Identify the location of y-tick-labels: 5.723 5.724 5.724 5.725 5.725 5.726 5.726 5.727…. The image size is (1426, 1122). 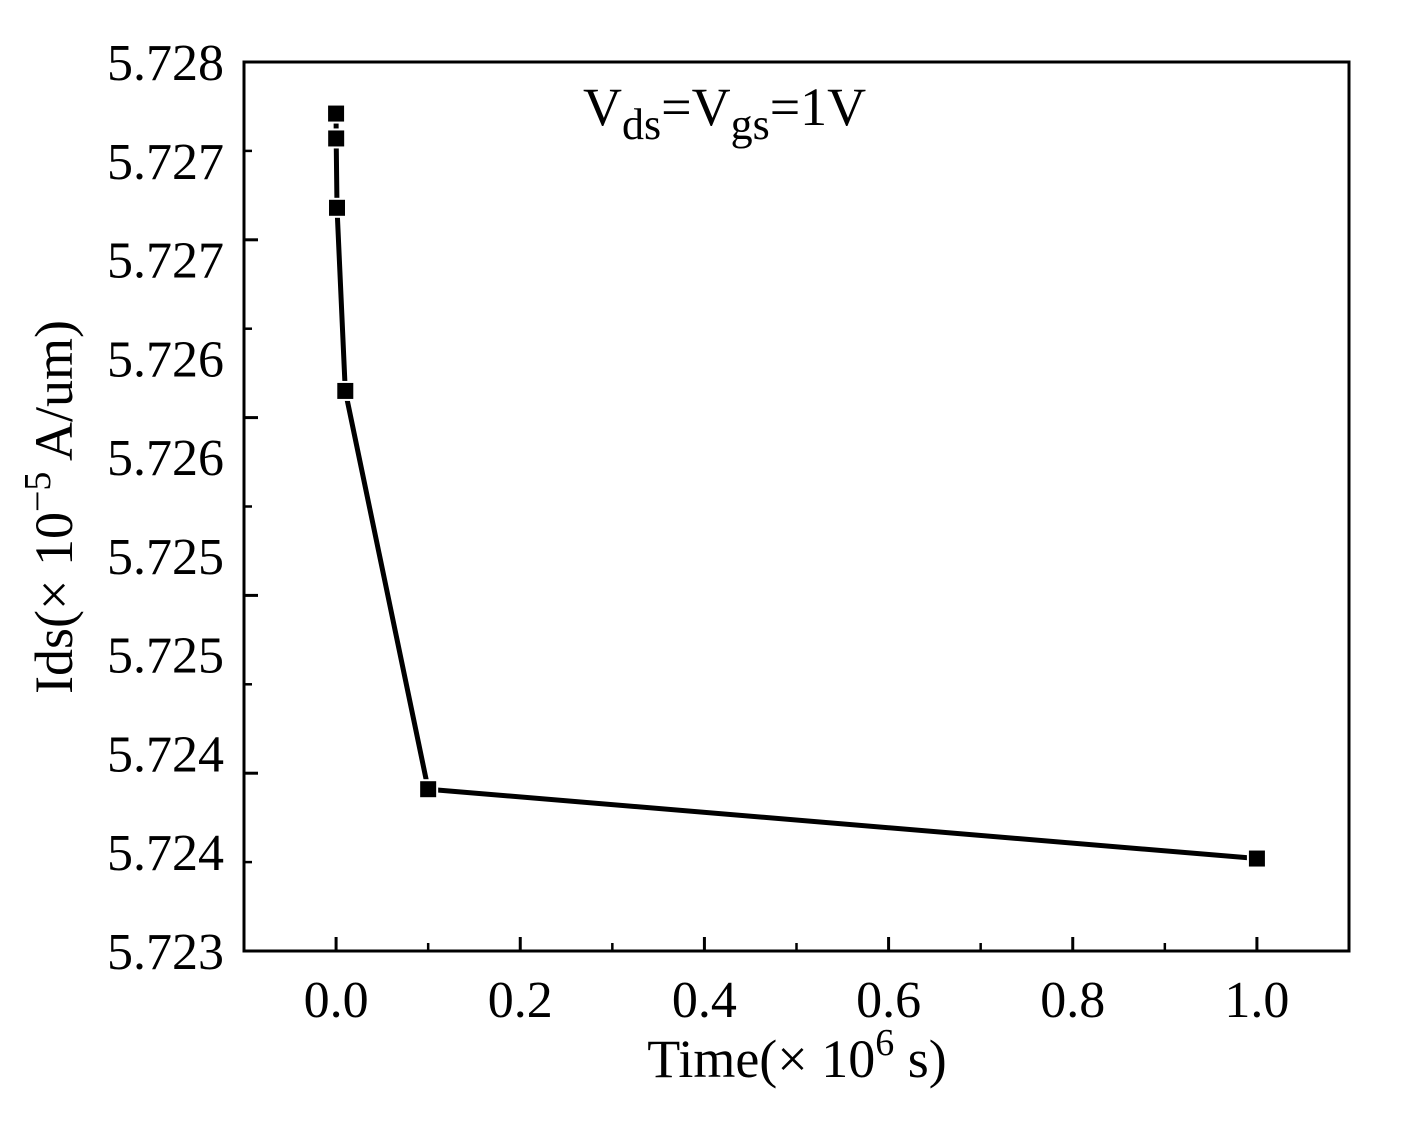
(165, 508).